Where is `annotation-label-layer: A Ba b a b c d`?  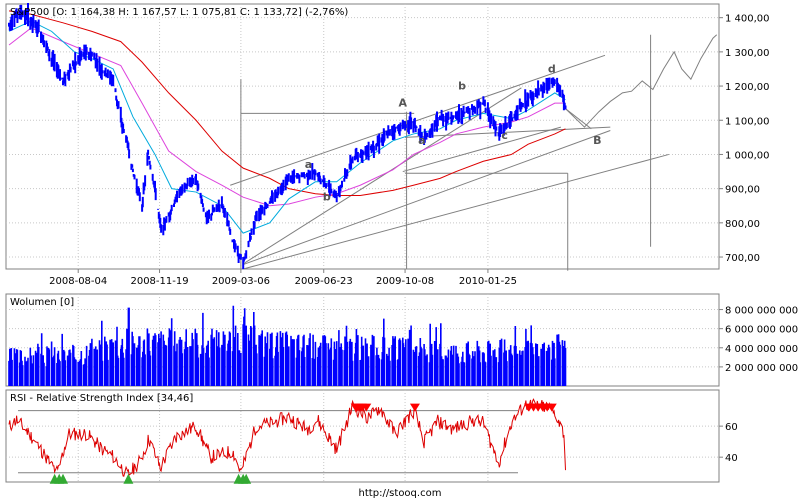 annotation-label-layer: A Ba b a b c d is located at coordinates (453, 132).